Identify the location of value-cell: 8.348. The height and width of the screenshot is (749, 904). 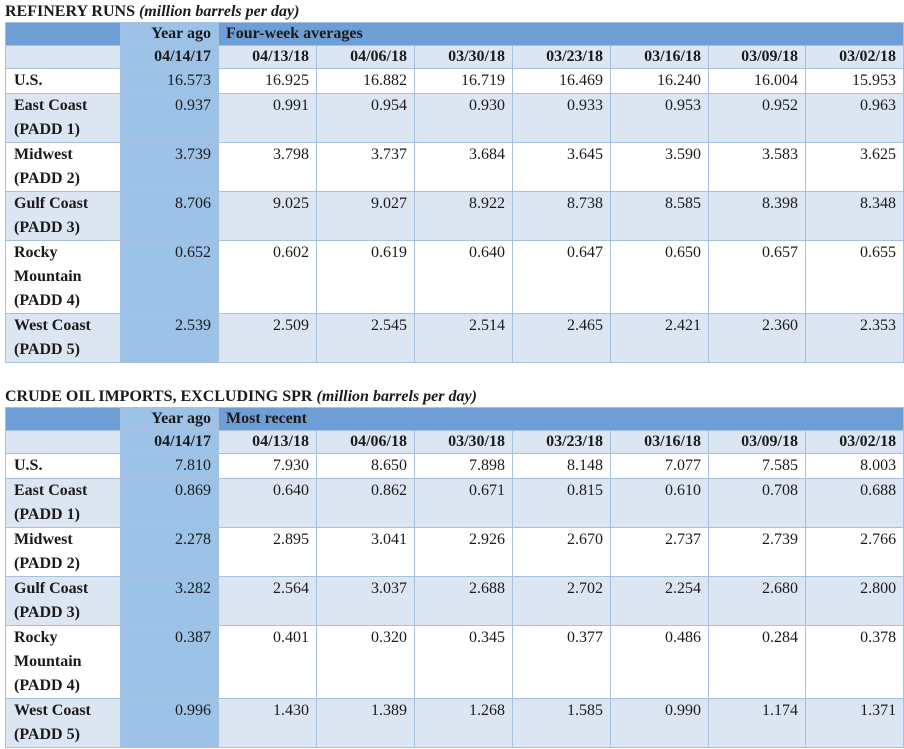
(854, 216).